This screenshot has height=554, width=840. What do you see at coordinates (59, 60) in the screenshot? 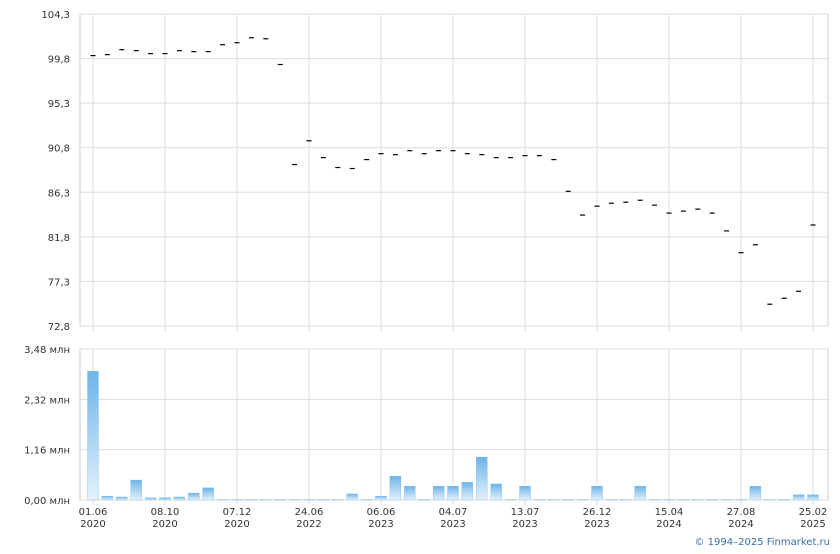
I see `y-tick-label: 99,8` at bounding box center [59, 60].